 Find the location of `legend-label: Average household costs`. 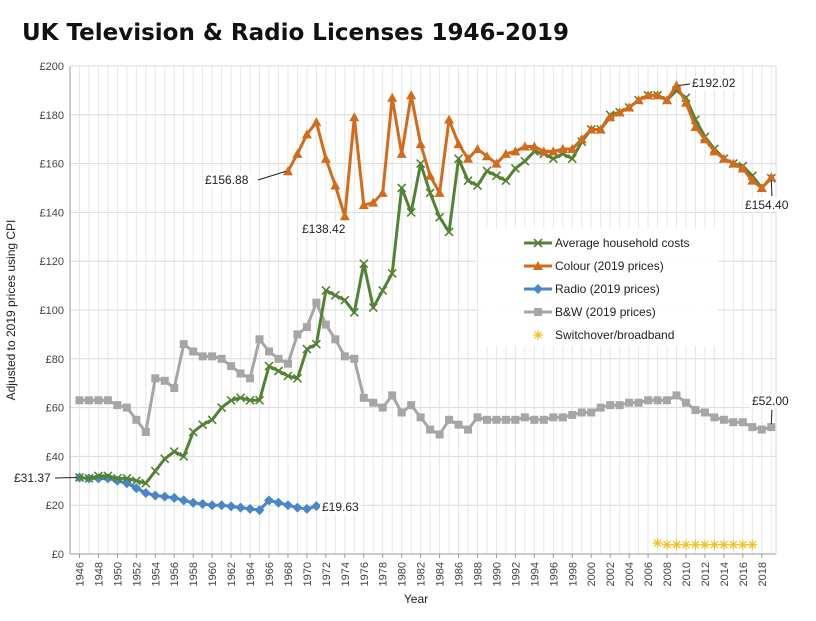

legend-label: Average household costs is located at coordinates (622, 243).